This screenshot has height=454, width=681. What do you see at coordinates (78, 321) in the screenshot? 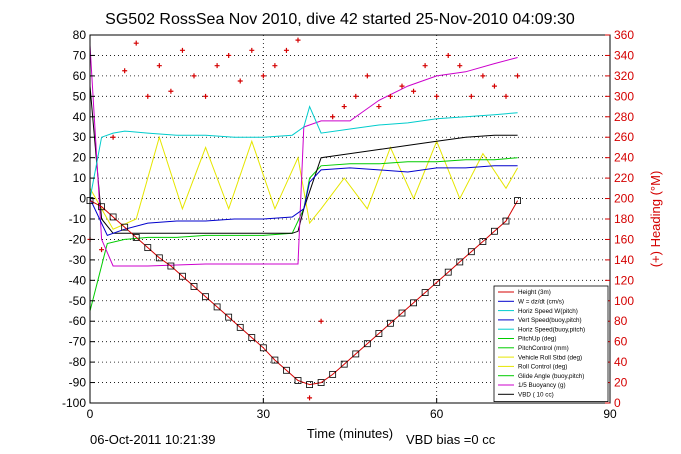
I see `y-left-tick-label: -60` at bounding box center [78, 321].